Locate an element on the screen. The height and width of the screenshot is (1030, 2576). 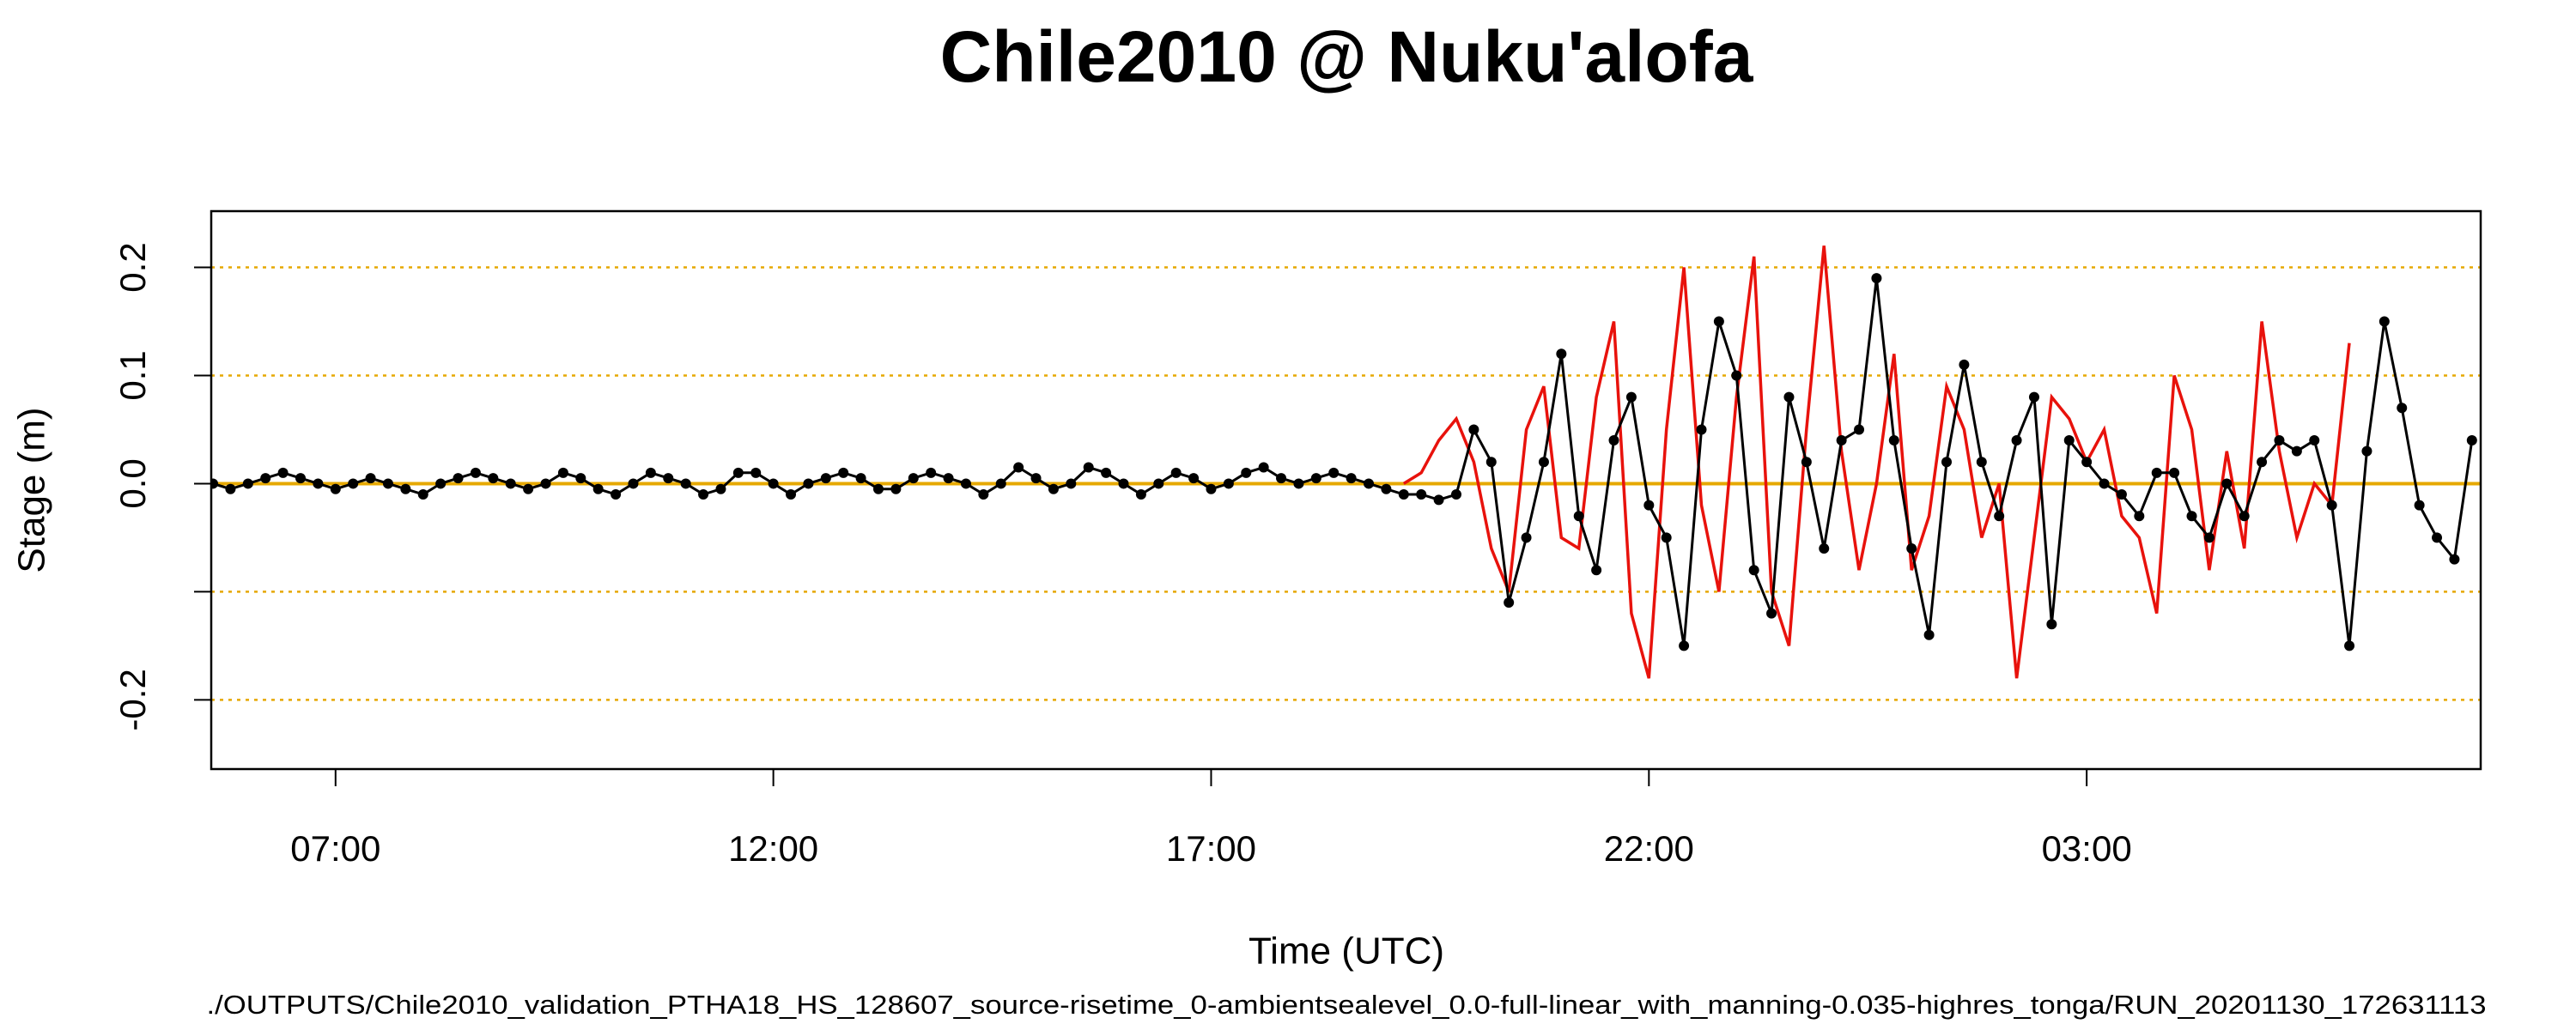
chart-title: Chile2010 @ Nuku'alofa is located at coordinates (1347, 56).